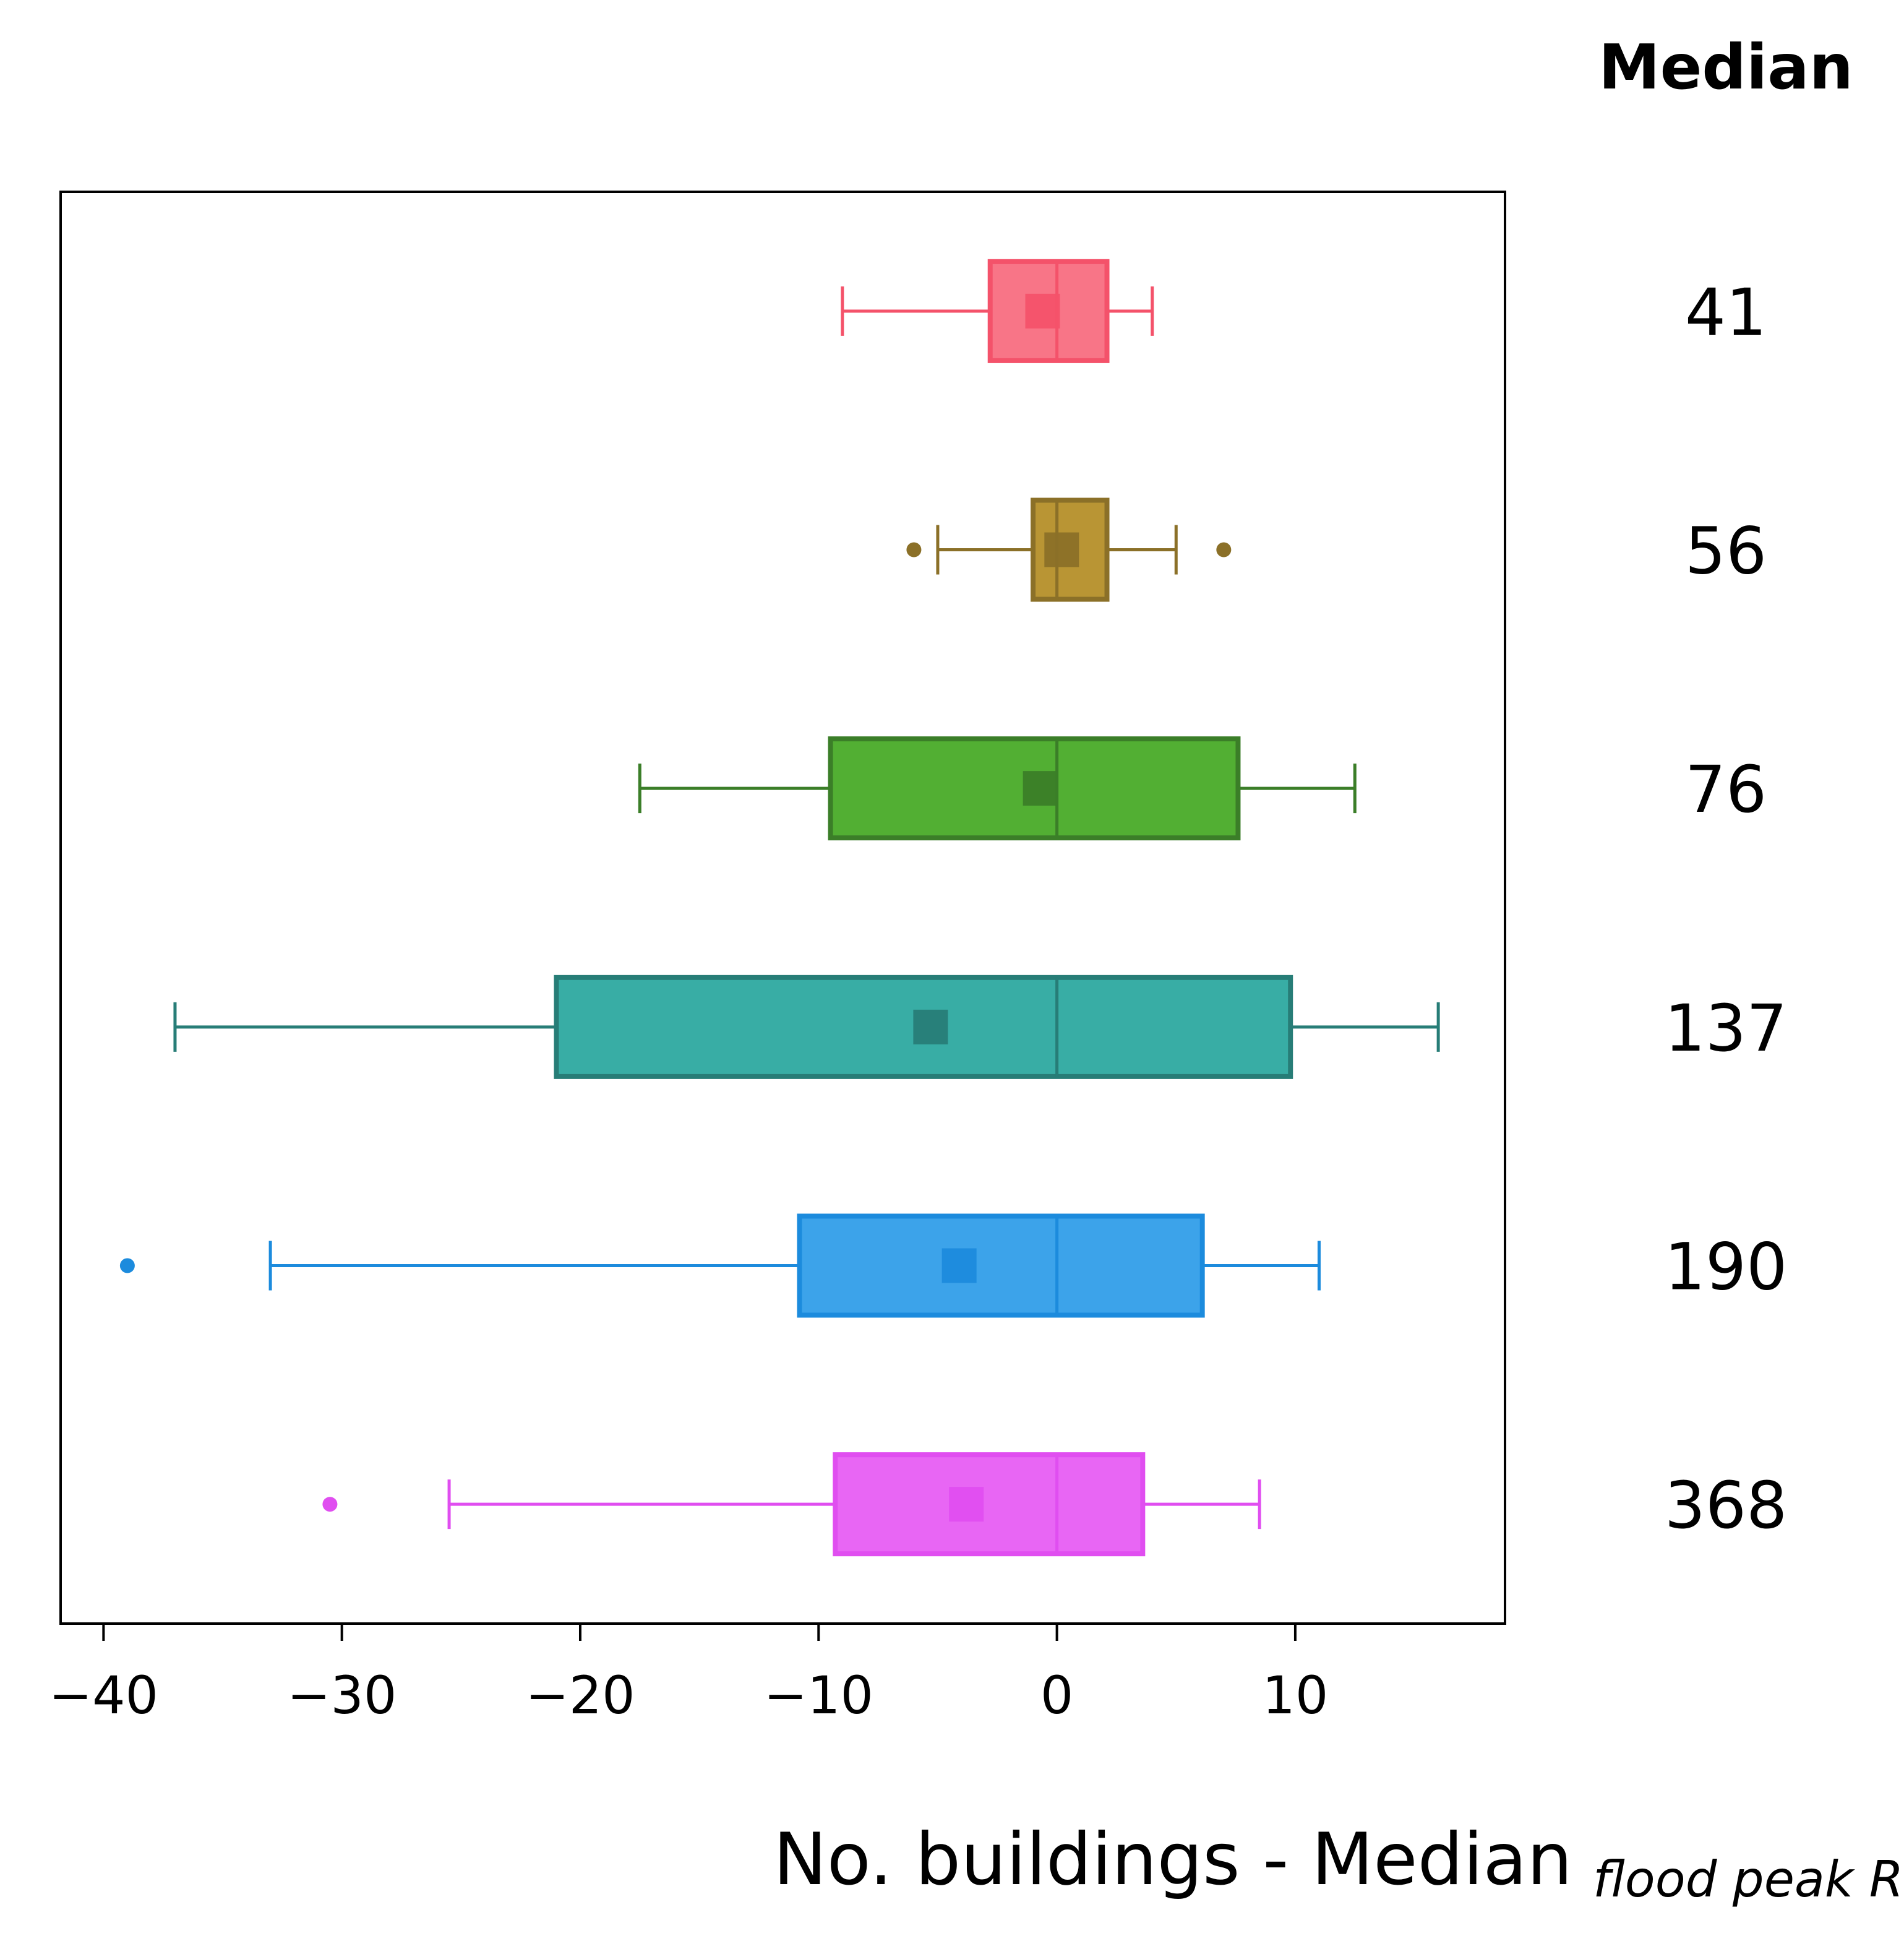 The height and width of the screenshot is (1941, 1904). Describe the element at coordinates (1726, 1028) in the screenshot. I see `median-value-label: 137` at that location.